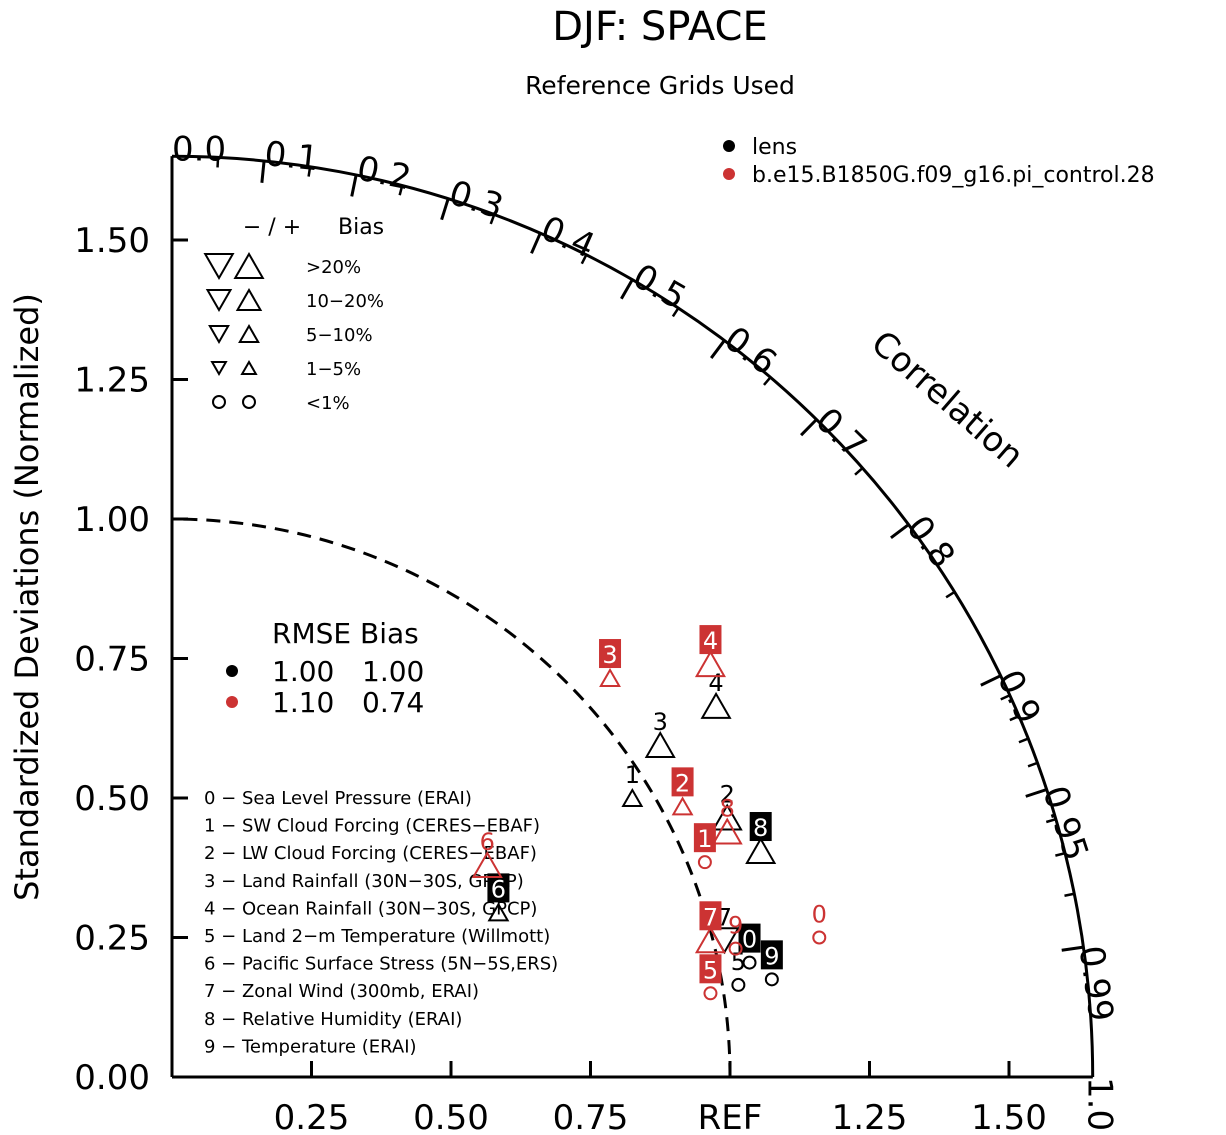 The height and width of the screenshot is (1135, 1226). What do you see at coordinates (870, 1116) in the screenshot?
I see `x-tick-label: 1.25` at bounding box center [870, 1116].